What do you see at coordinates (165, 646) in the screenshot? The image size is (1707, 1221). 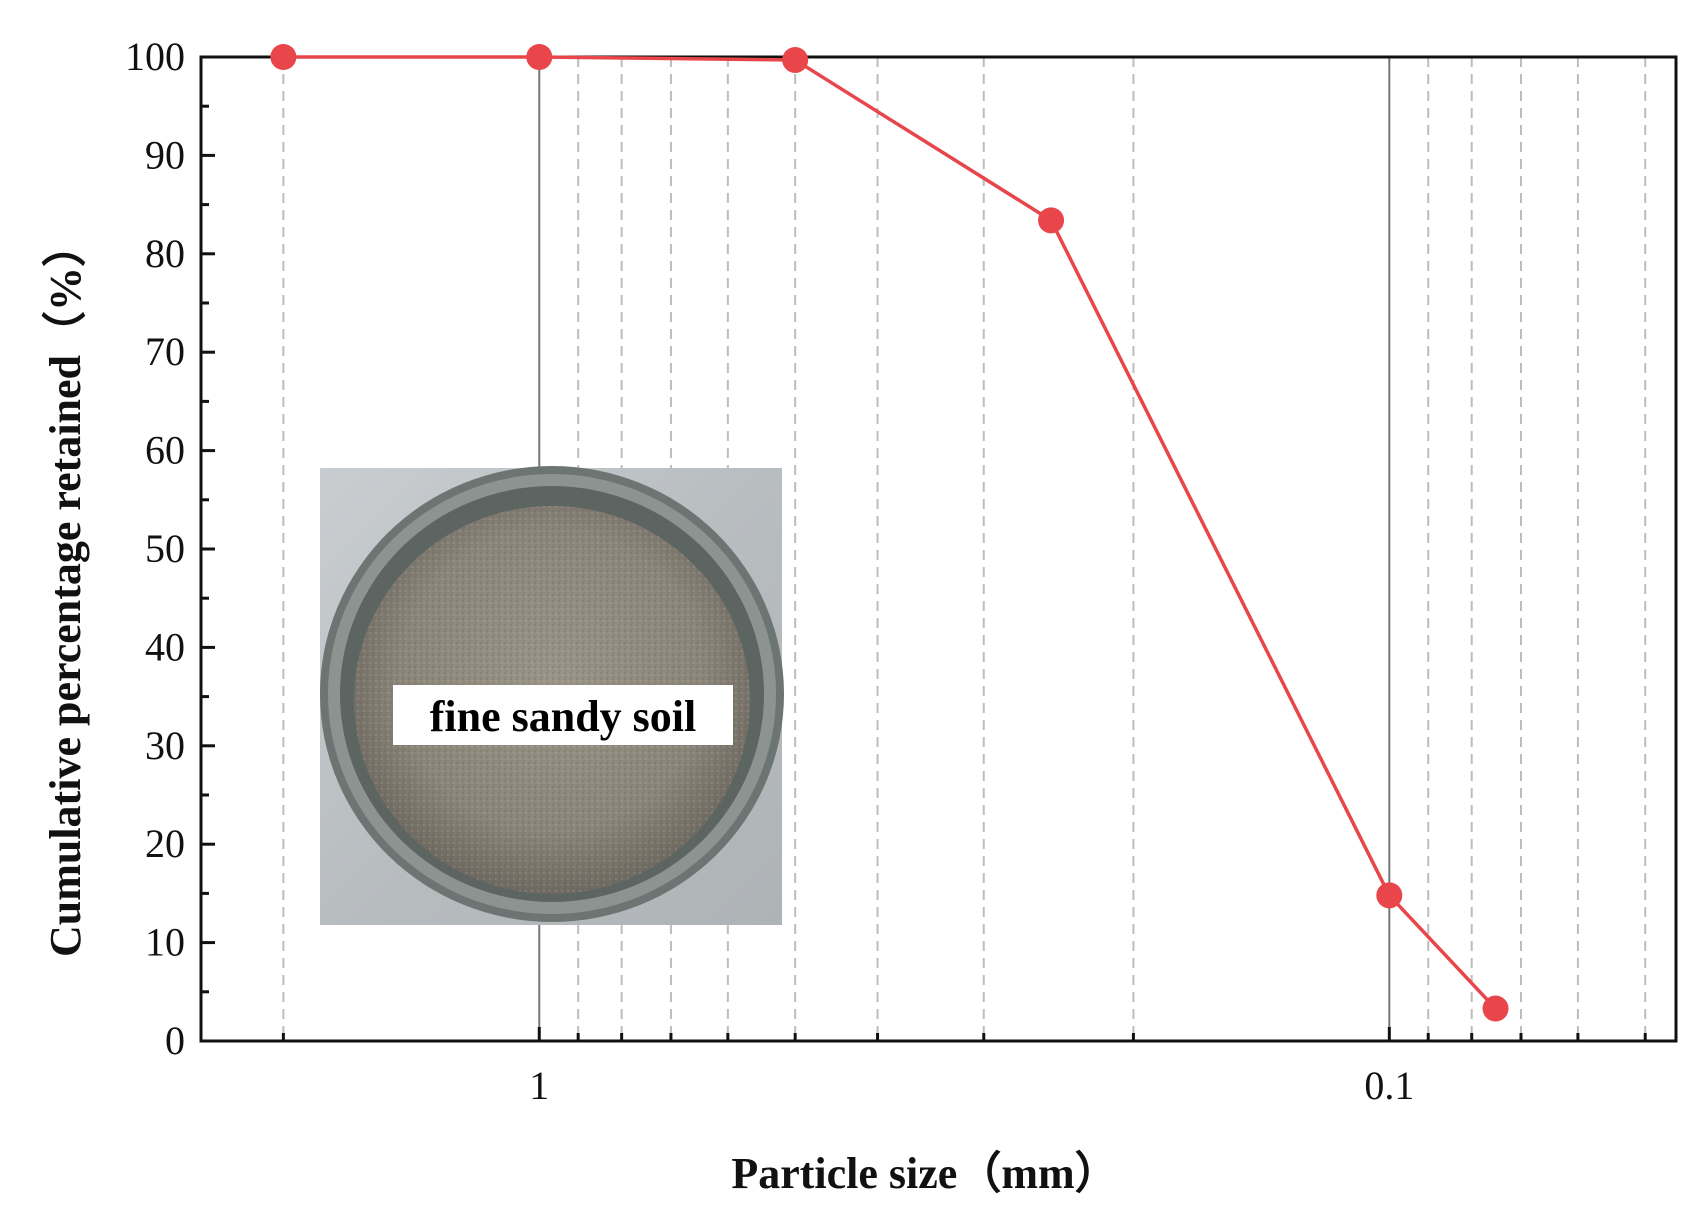 I see `y-tick-label: 40` at bounding box center [165, 646].